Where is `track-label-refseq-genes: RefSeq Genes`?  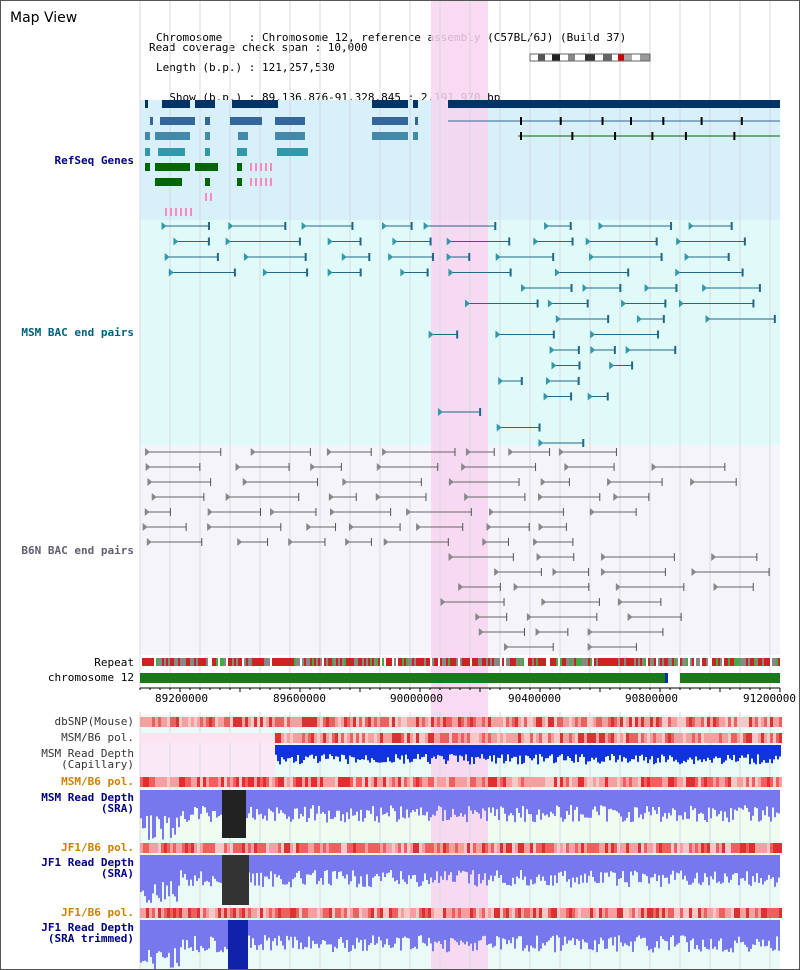
track-label-refseq-genes: RefSeq Genes is located at coordinates (94, 160).